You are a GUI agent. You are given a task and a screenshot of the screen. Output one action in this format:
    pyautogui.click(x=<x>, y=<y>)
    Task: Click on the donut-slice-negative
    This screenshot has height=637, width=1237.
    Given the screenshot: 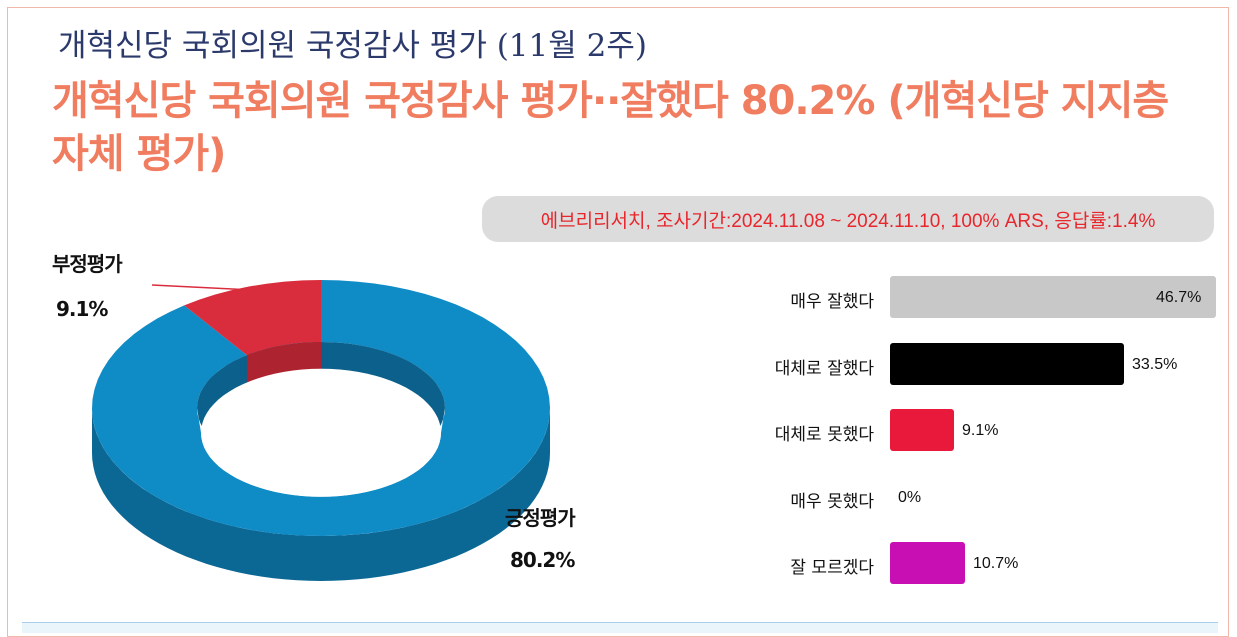 What is the action you would take?
    pyautogui.click(x=252, y=318)
    